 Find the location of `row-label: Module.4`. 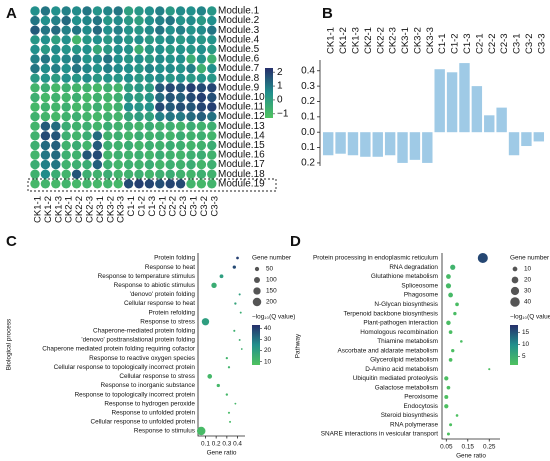

row-label: Module.4 is located at coordinates (239, 39).